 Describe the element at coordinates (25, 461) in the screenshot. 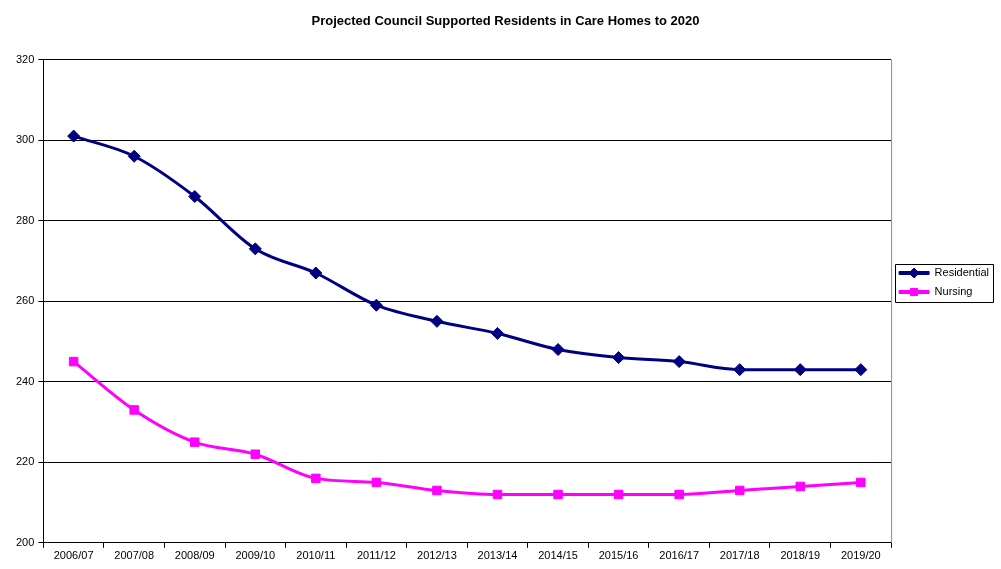

I see `y-tick-label: 220` at that location.